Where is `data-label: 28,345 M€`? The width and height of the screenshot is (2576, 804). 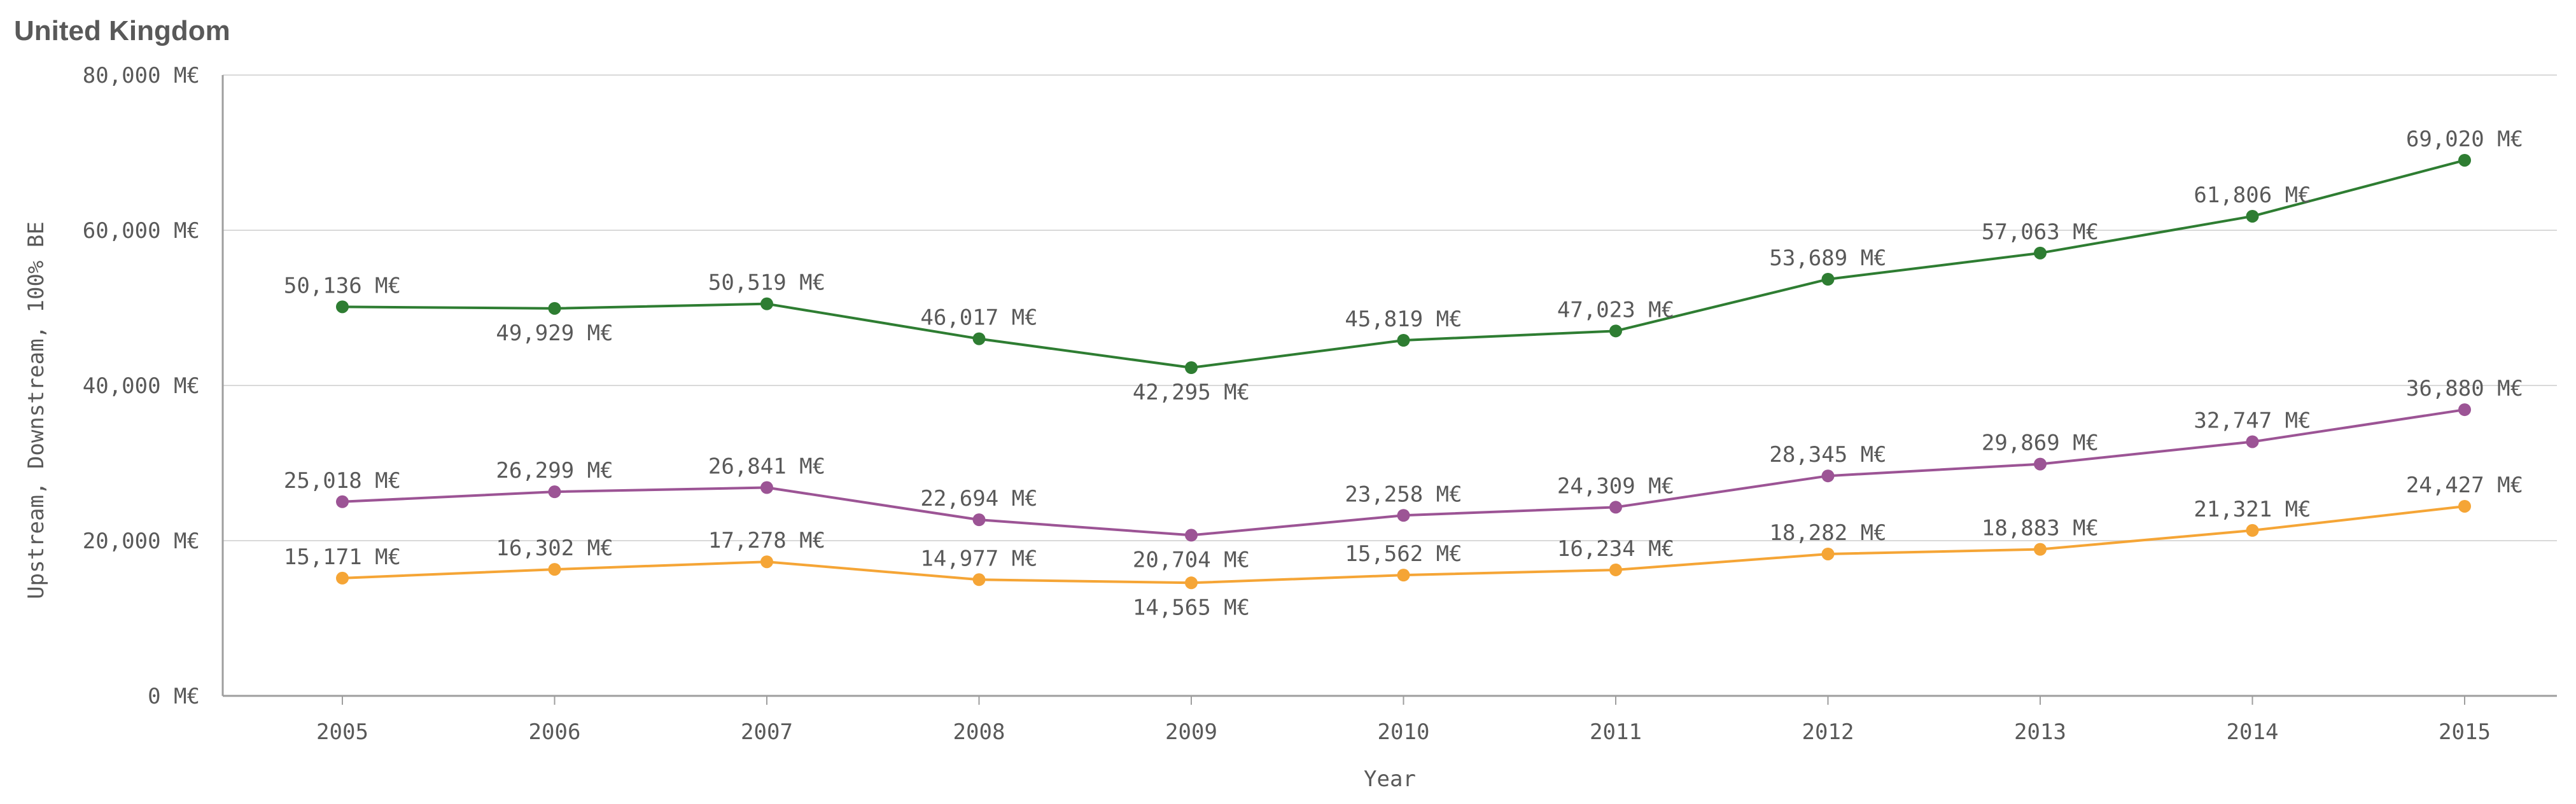 data-label: 28,345 M€ is located at coordinates (1827, 455).